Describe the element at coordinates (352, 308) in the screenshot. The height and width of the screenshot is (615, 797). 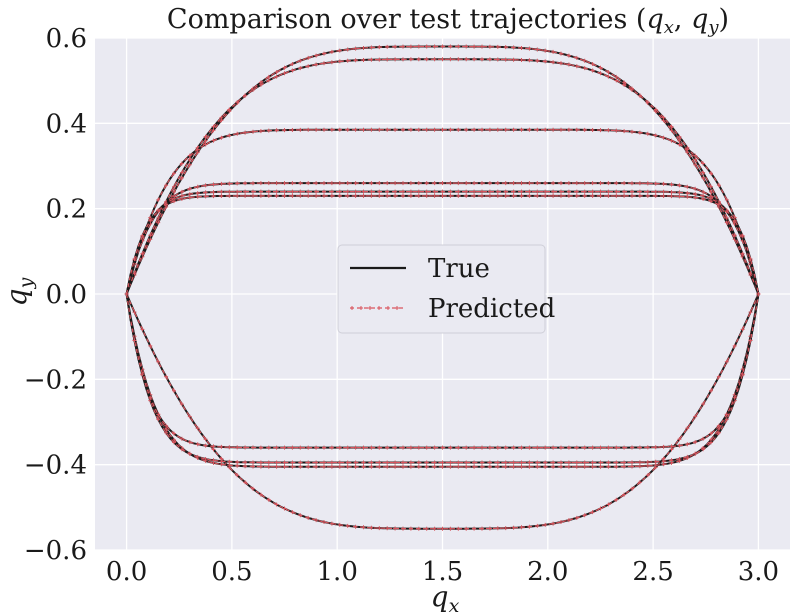
I see `legend-predicted-marker` at that location.